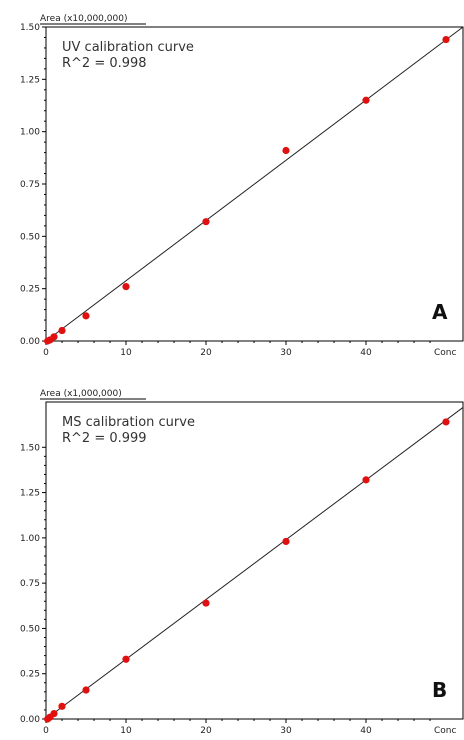  Describe the element at coordinates (128, 47) in the screenshot. I see `curve-title: UV calibration curve` at that location.